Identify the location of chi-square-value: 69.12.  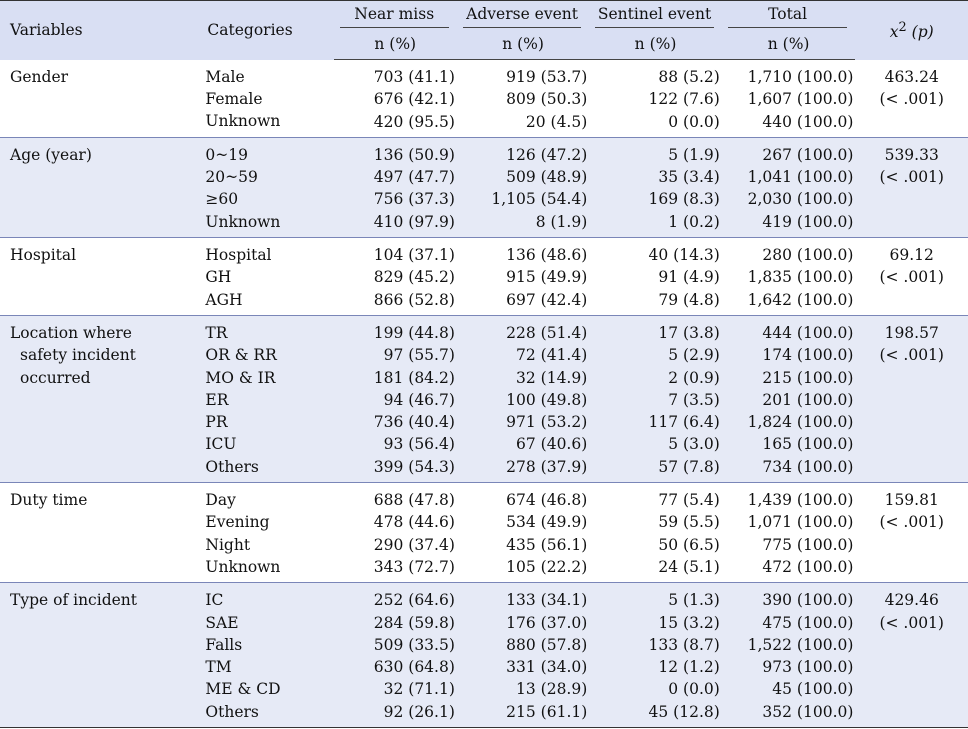
(911, 255).